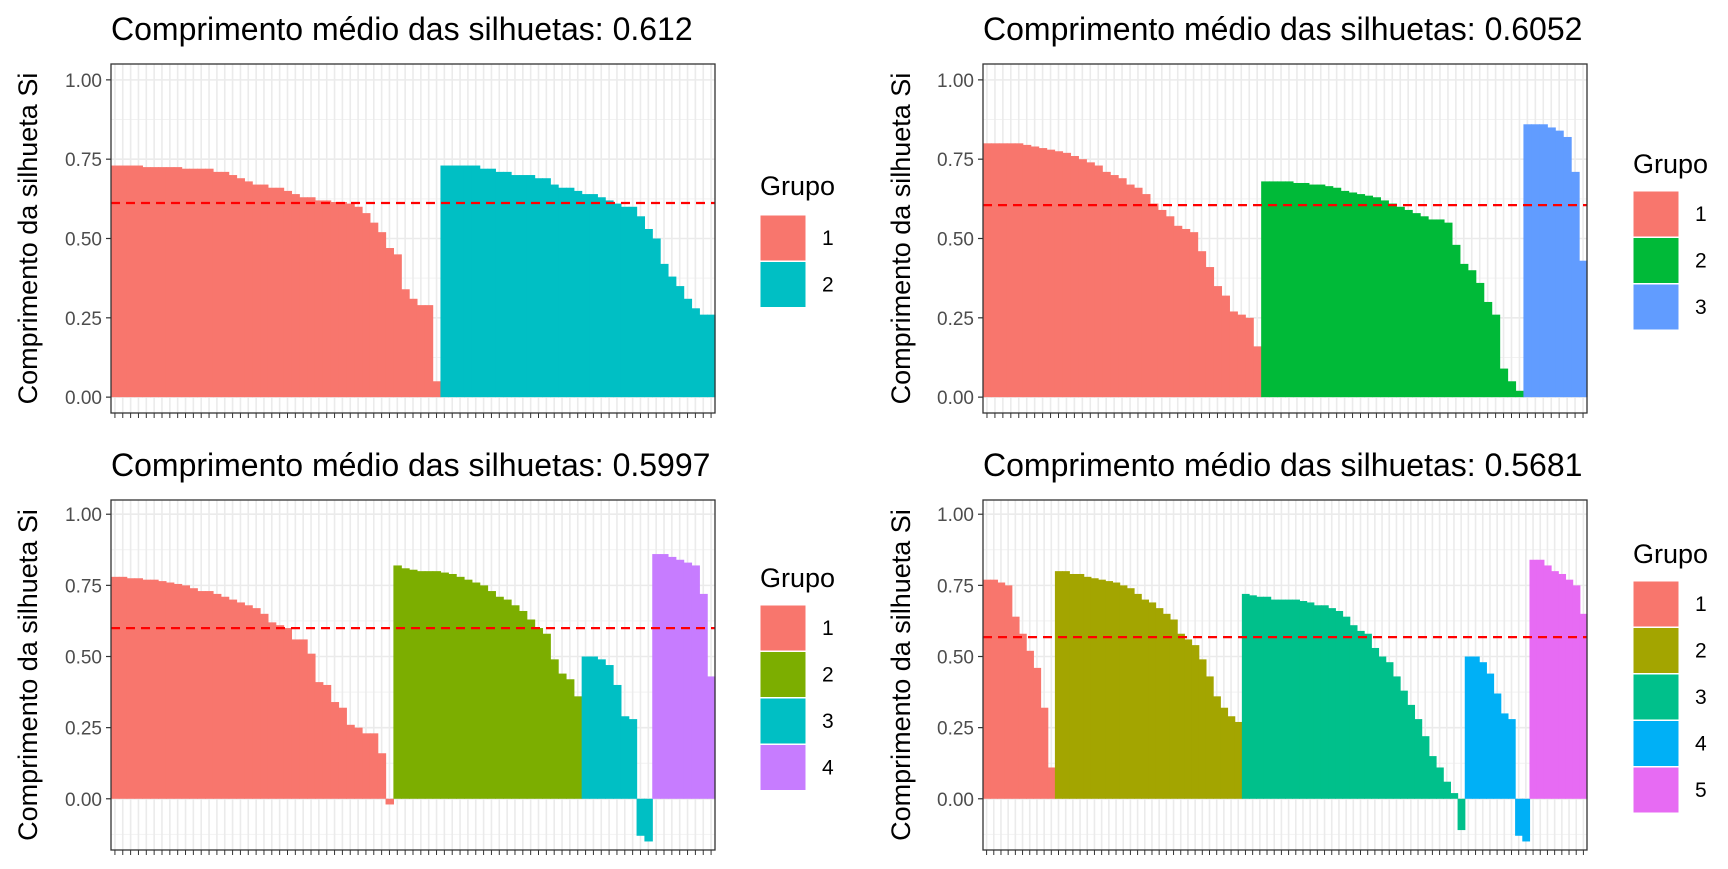 This screenshot has width=1728, height=869. Describe the element at coordinates (83, 398) in the screenshot. I see `y-tick-label: 0.00` at that location.